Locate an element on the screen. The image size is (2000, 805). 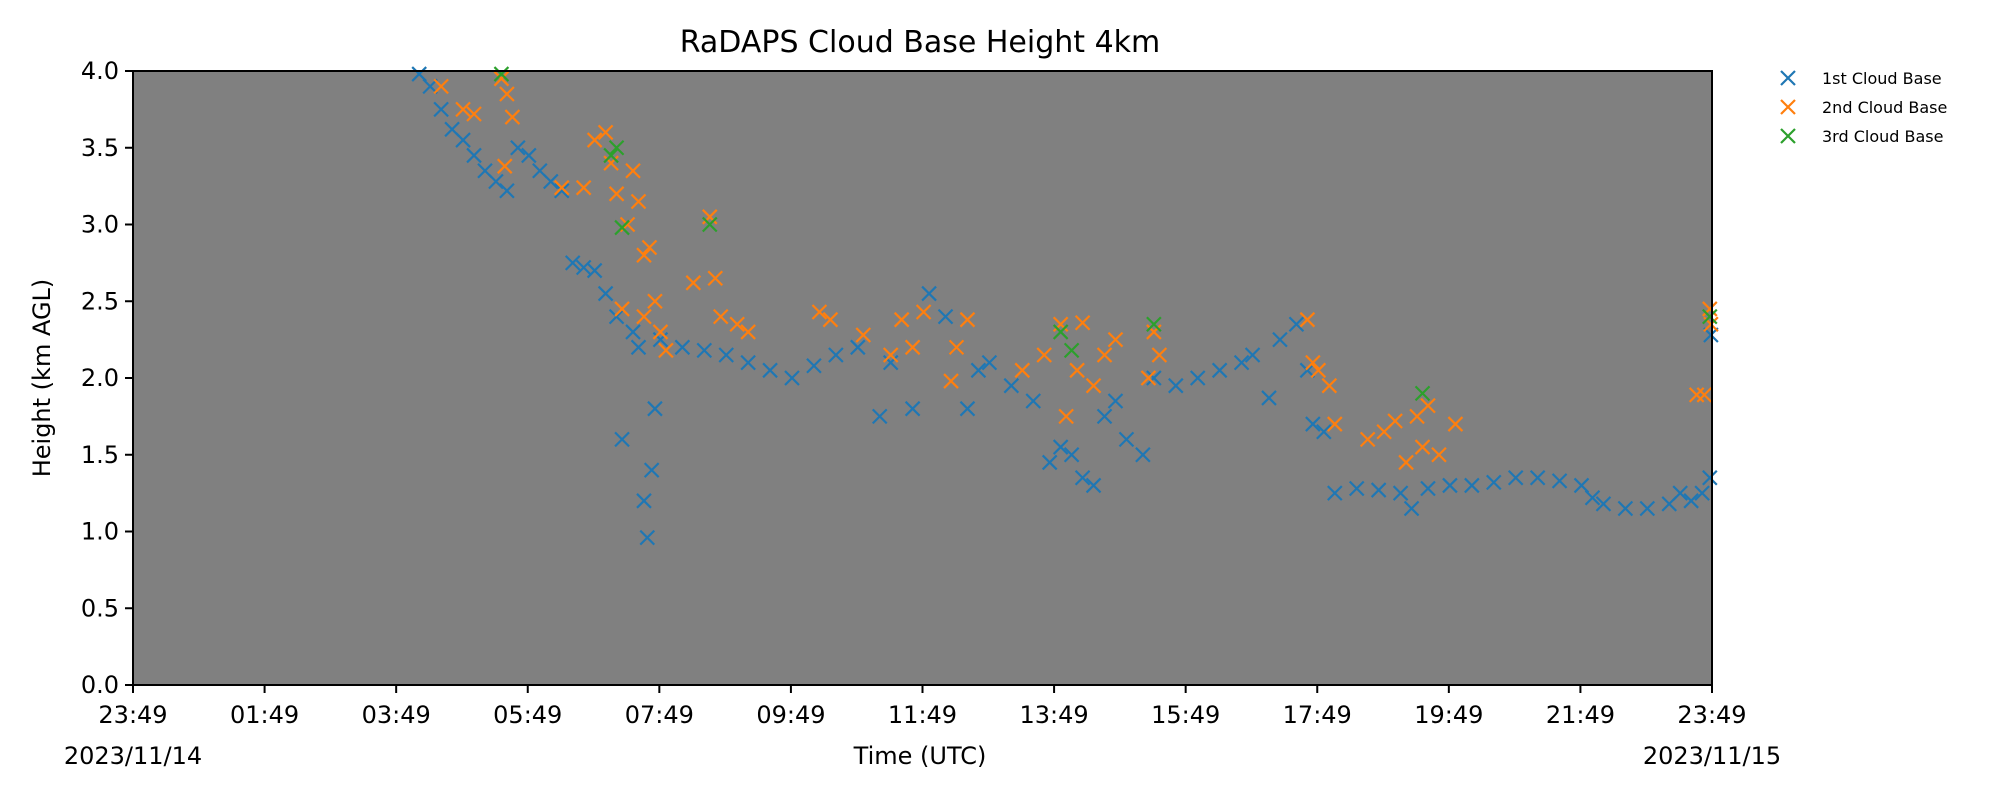
y-axis-label: Height (km AGL) is located at coordinates (42, 378).